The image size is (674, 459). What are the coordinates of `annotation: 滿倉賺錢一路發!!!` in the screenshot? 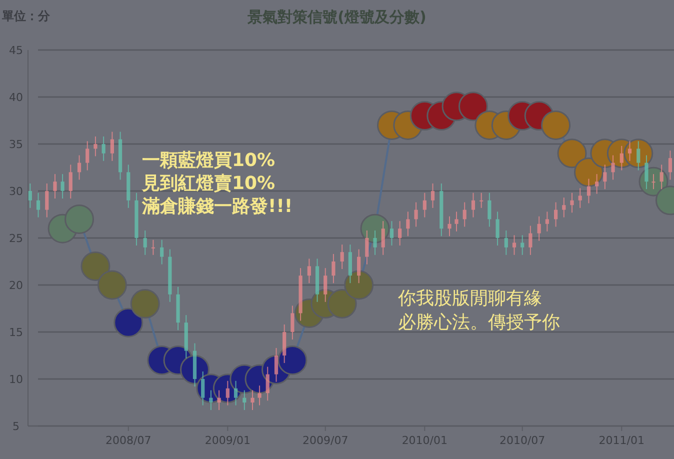 It's located at (217, 206).